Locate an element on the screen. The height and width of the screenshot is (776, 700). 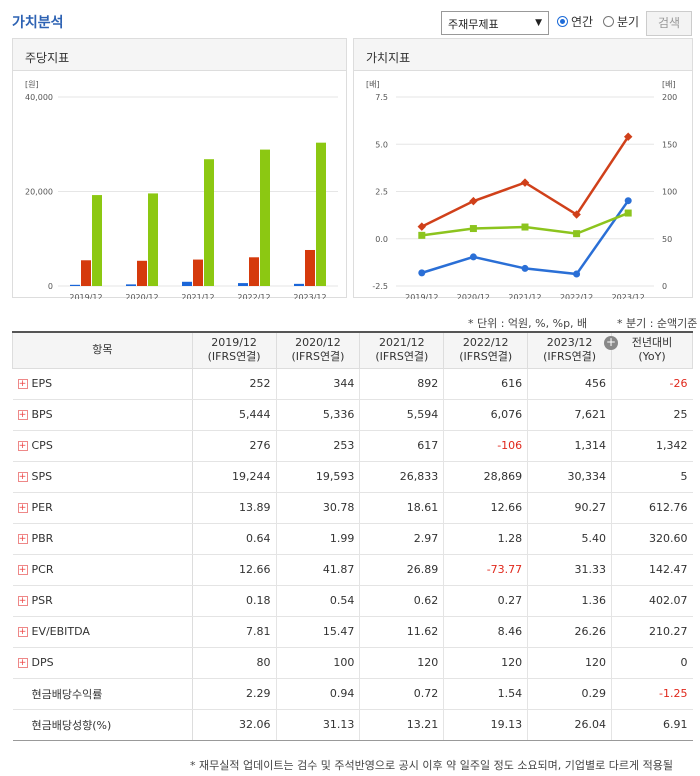
row-label-text: BPS is located at coordinates (42, 414).